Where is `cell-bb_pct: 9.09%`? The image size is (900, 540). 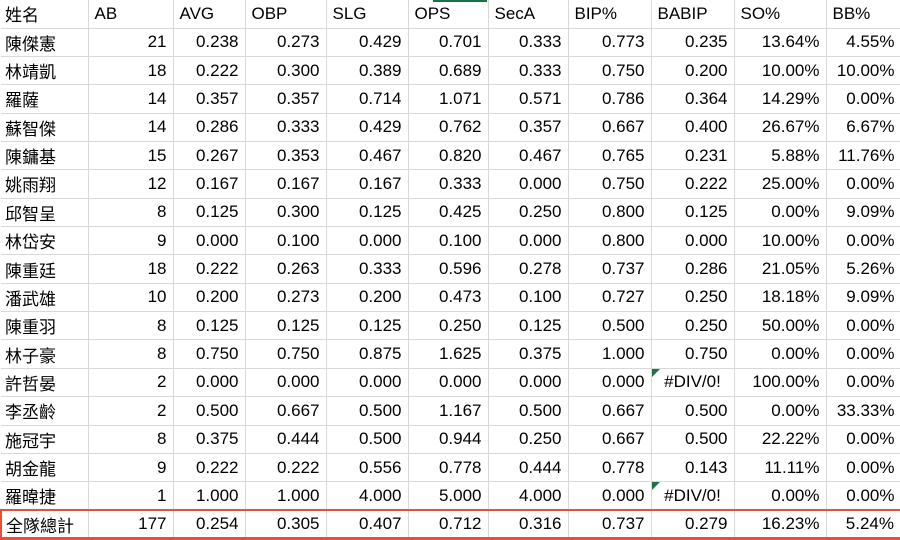
cell-bb_pct: 9.09% is located at coordinates (863, 298).